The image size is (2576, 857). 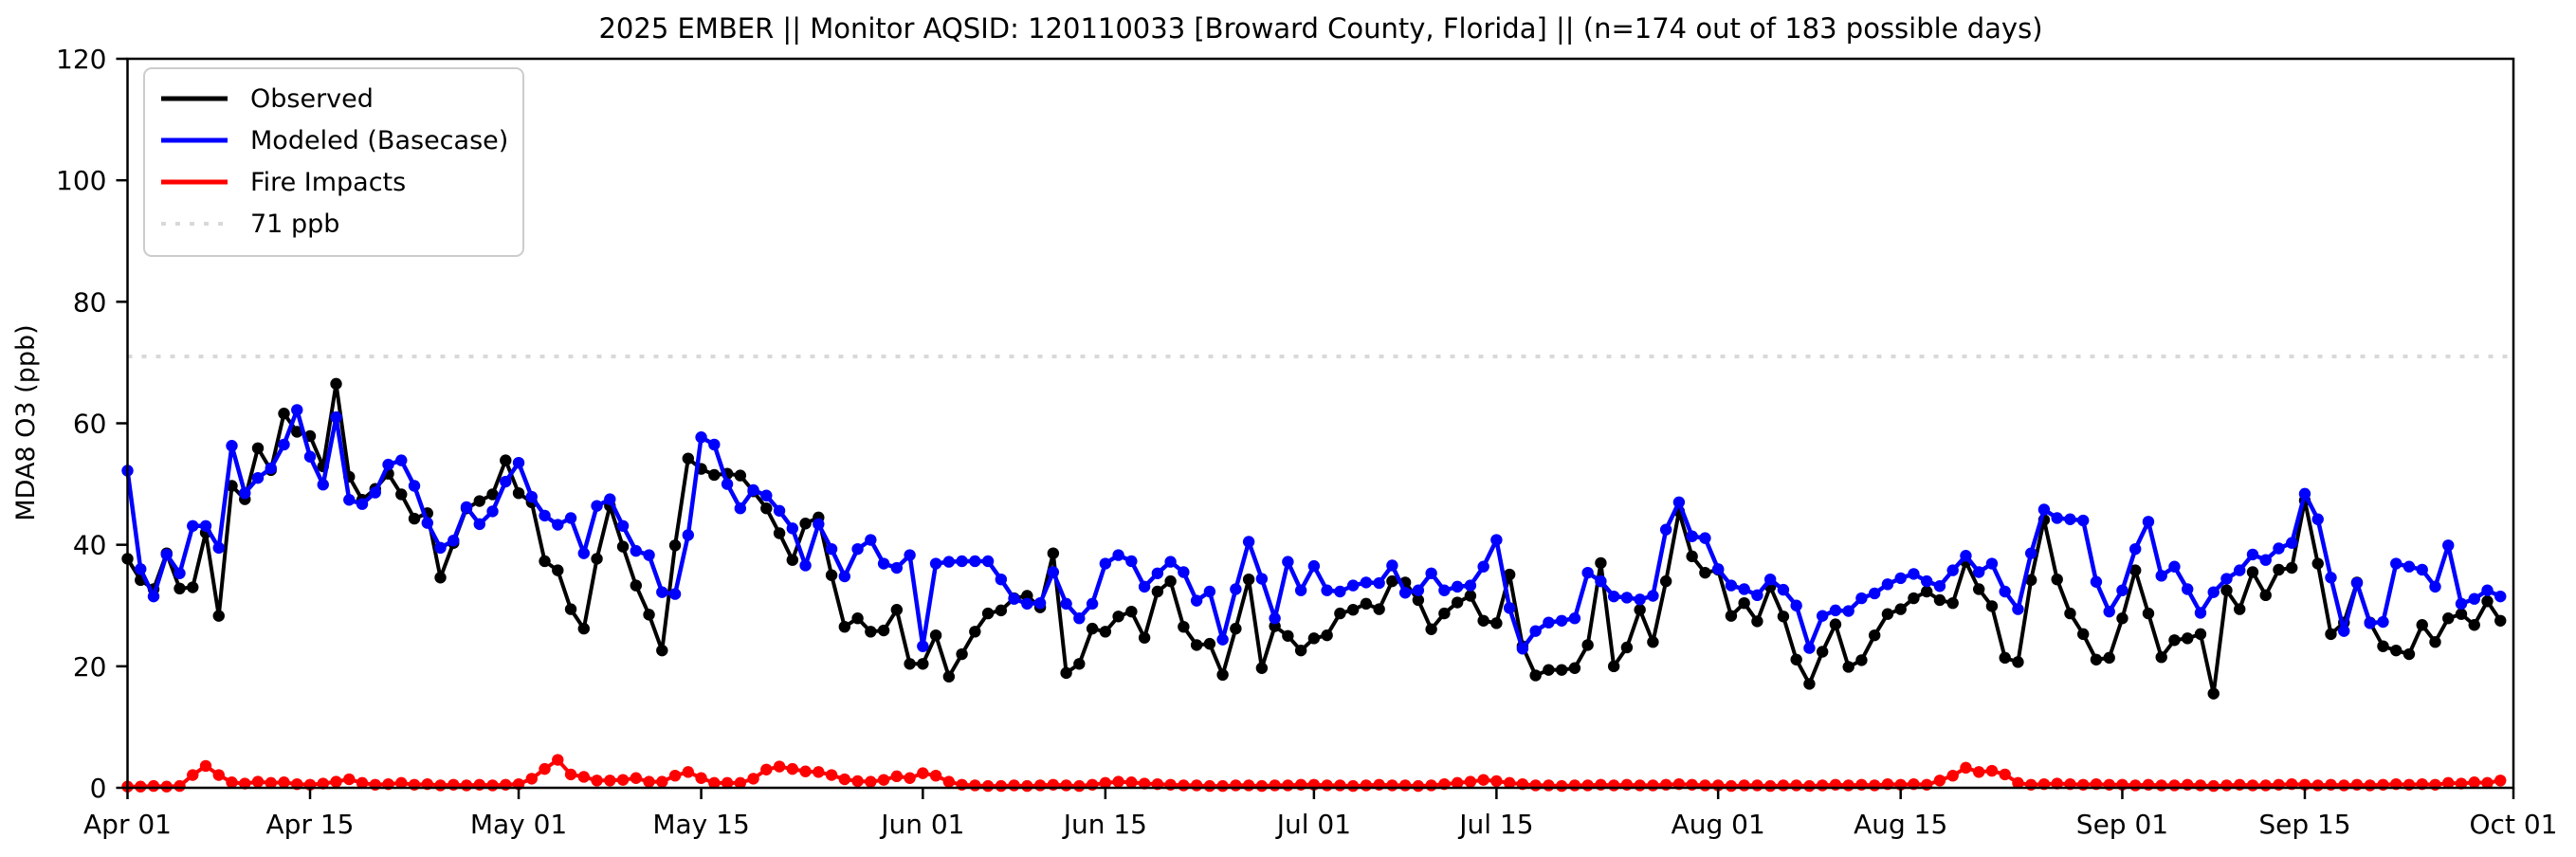 What do you see at coordinates (921, 824) in the screenshot?
I see `x-tick-label: Jun 01` at bounding box center [921, 824].